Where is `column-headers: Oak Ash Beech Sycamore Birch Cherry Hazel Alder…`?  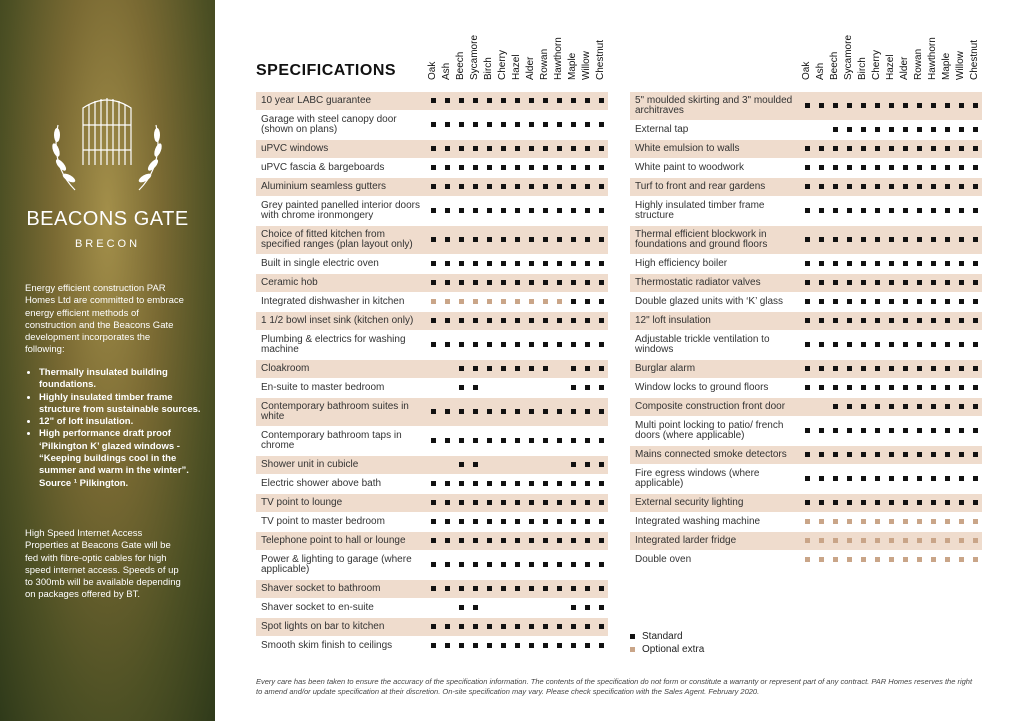
column-headers: Oak Ash Beech Sycamore Birch Cherry Hazel Alder… is located at coordinates (517, 51).